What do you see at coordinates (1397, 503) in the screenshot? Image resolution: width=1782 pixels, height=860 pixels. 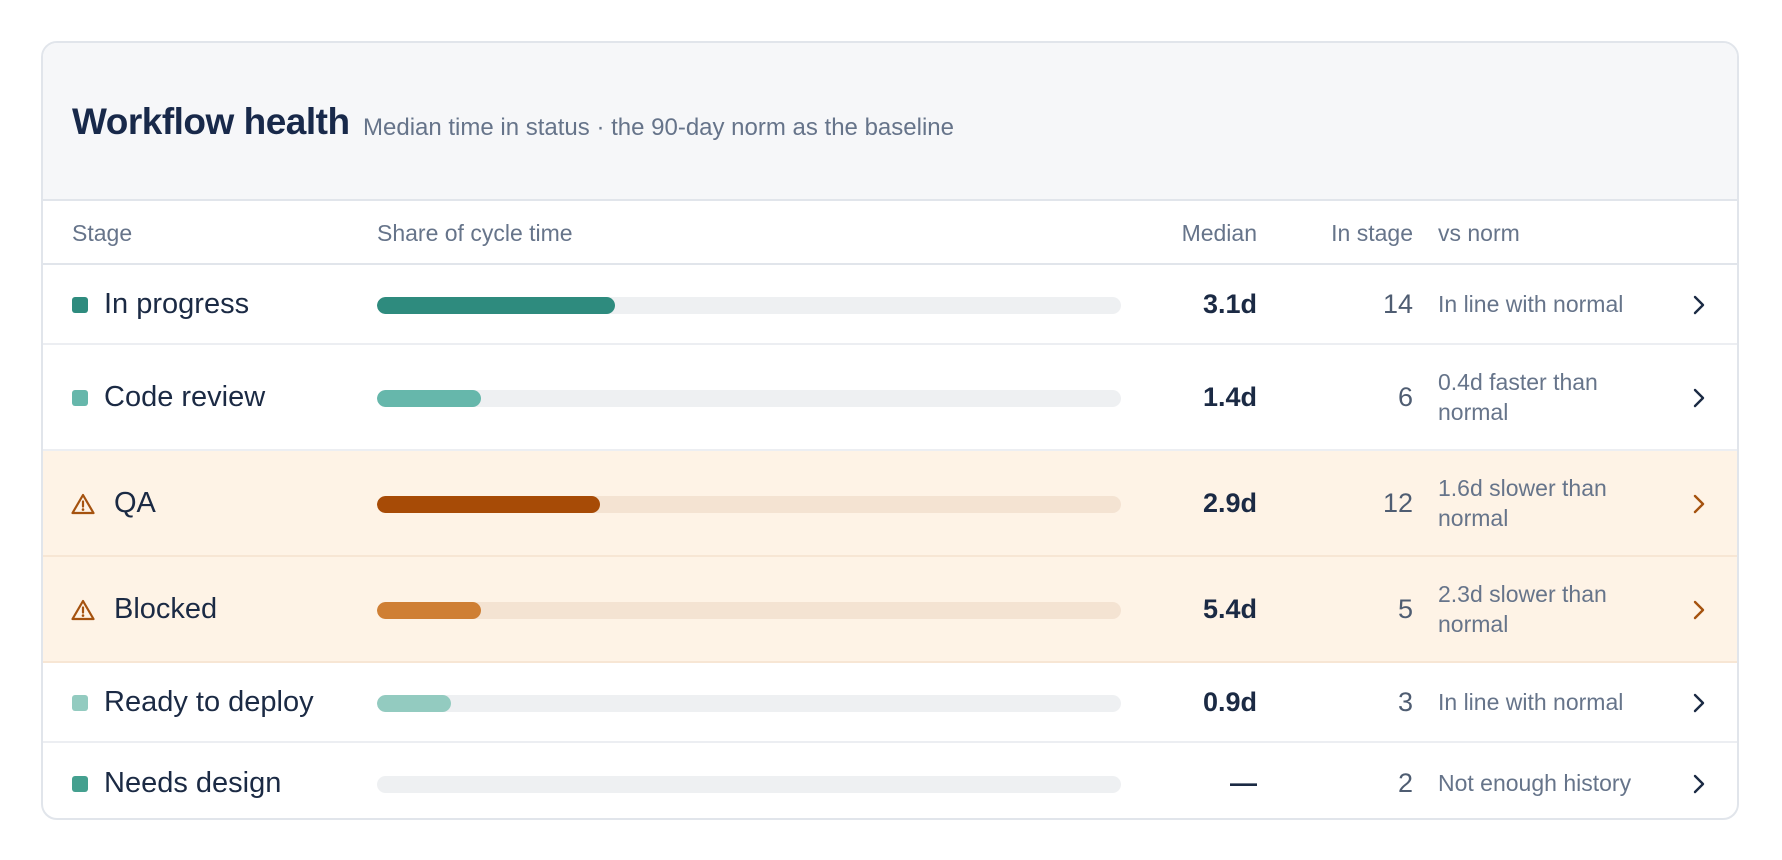 I see `in-stage-count: 12` at bounding box center [1397, 503].